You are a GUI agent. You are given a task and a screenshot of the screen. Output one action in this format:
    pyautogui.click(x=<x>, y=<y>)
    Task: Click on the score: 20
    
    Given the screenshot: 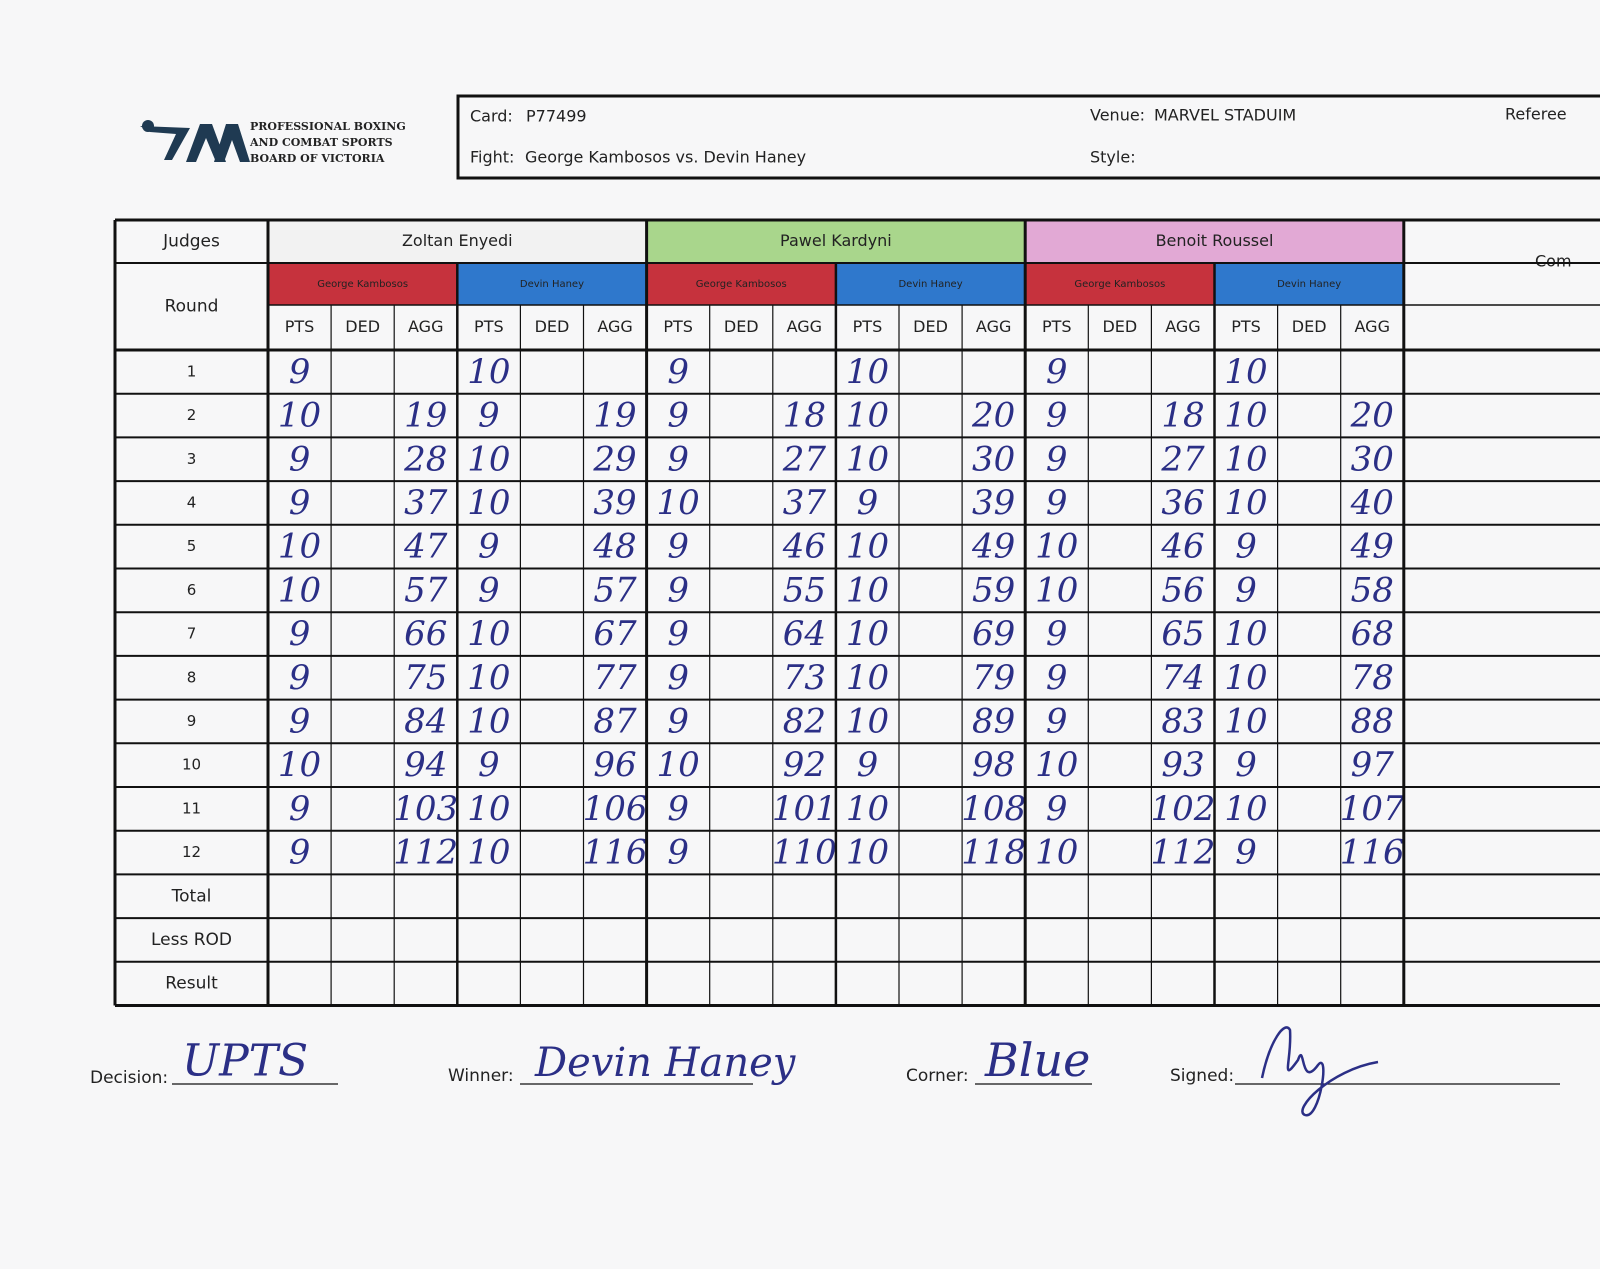 What is the action you would take?
    pyautogui.click(x=1372, y=416)
    